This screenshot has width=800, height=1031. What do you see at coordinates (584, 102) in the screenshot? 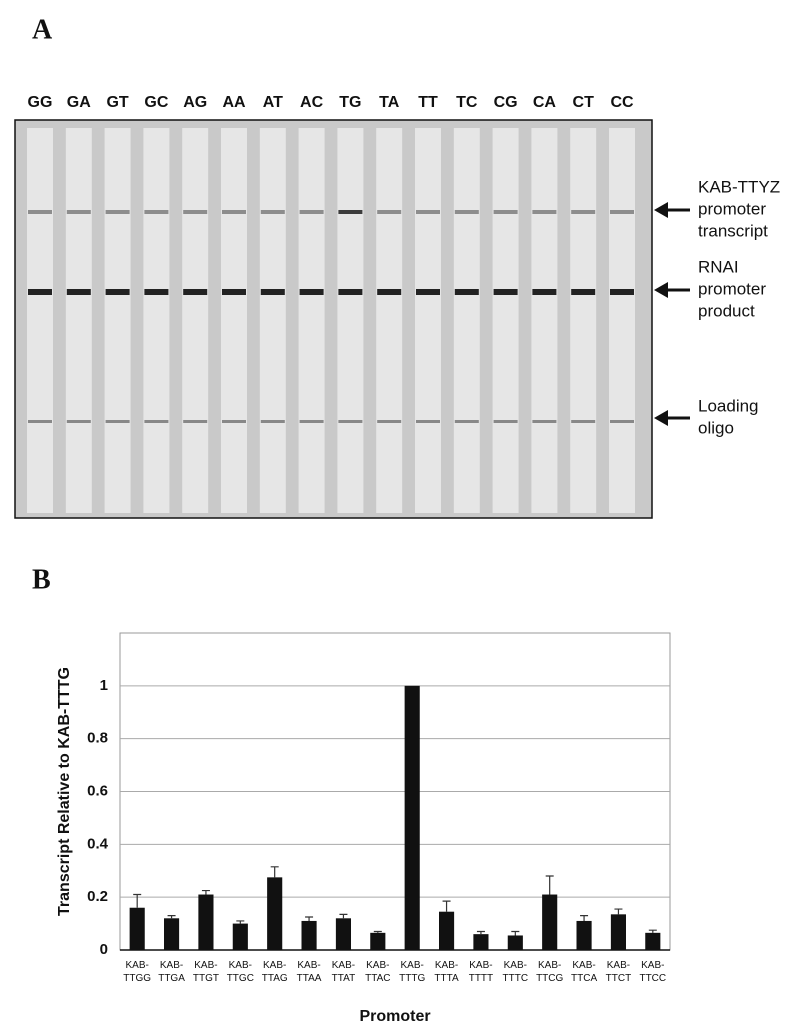
I see `lane-label: CT` at bounding box center [584, 102].